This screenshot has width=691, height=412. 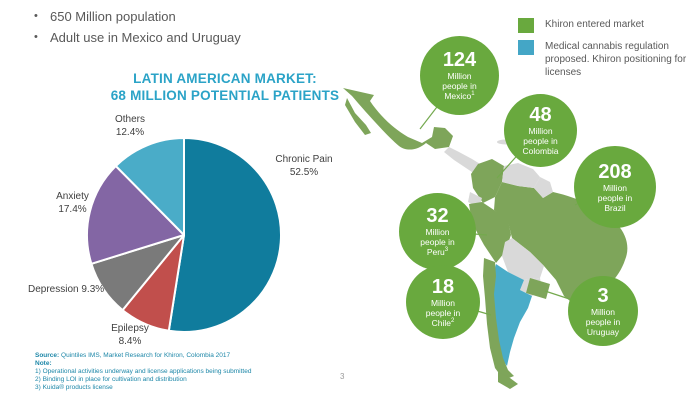 What do you see at coordinates (538, 288) in the screenshot?
I see `map-country-uruguay` at bounding box center [538, 288].